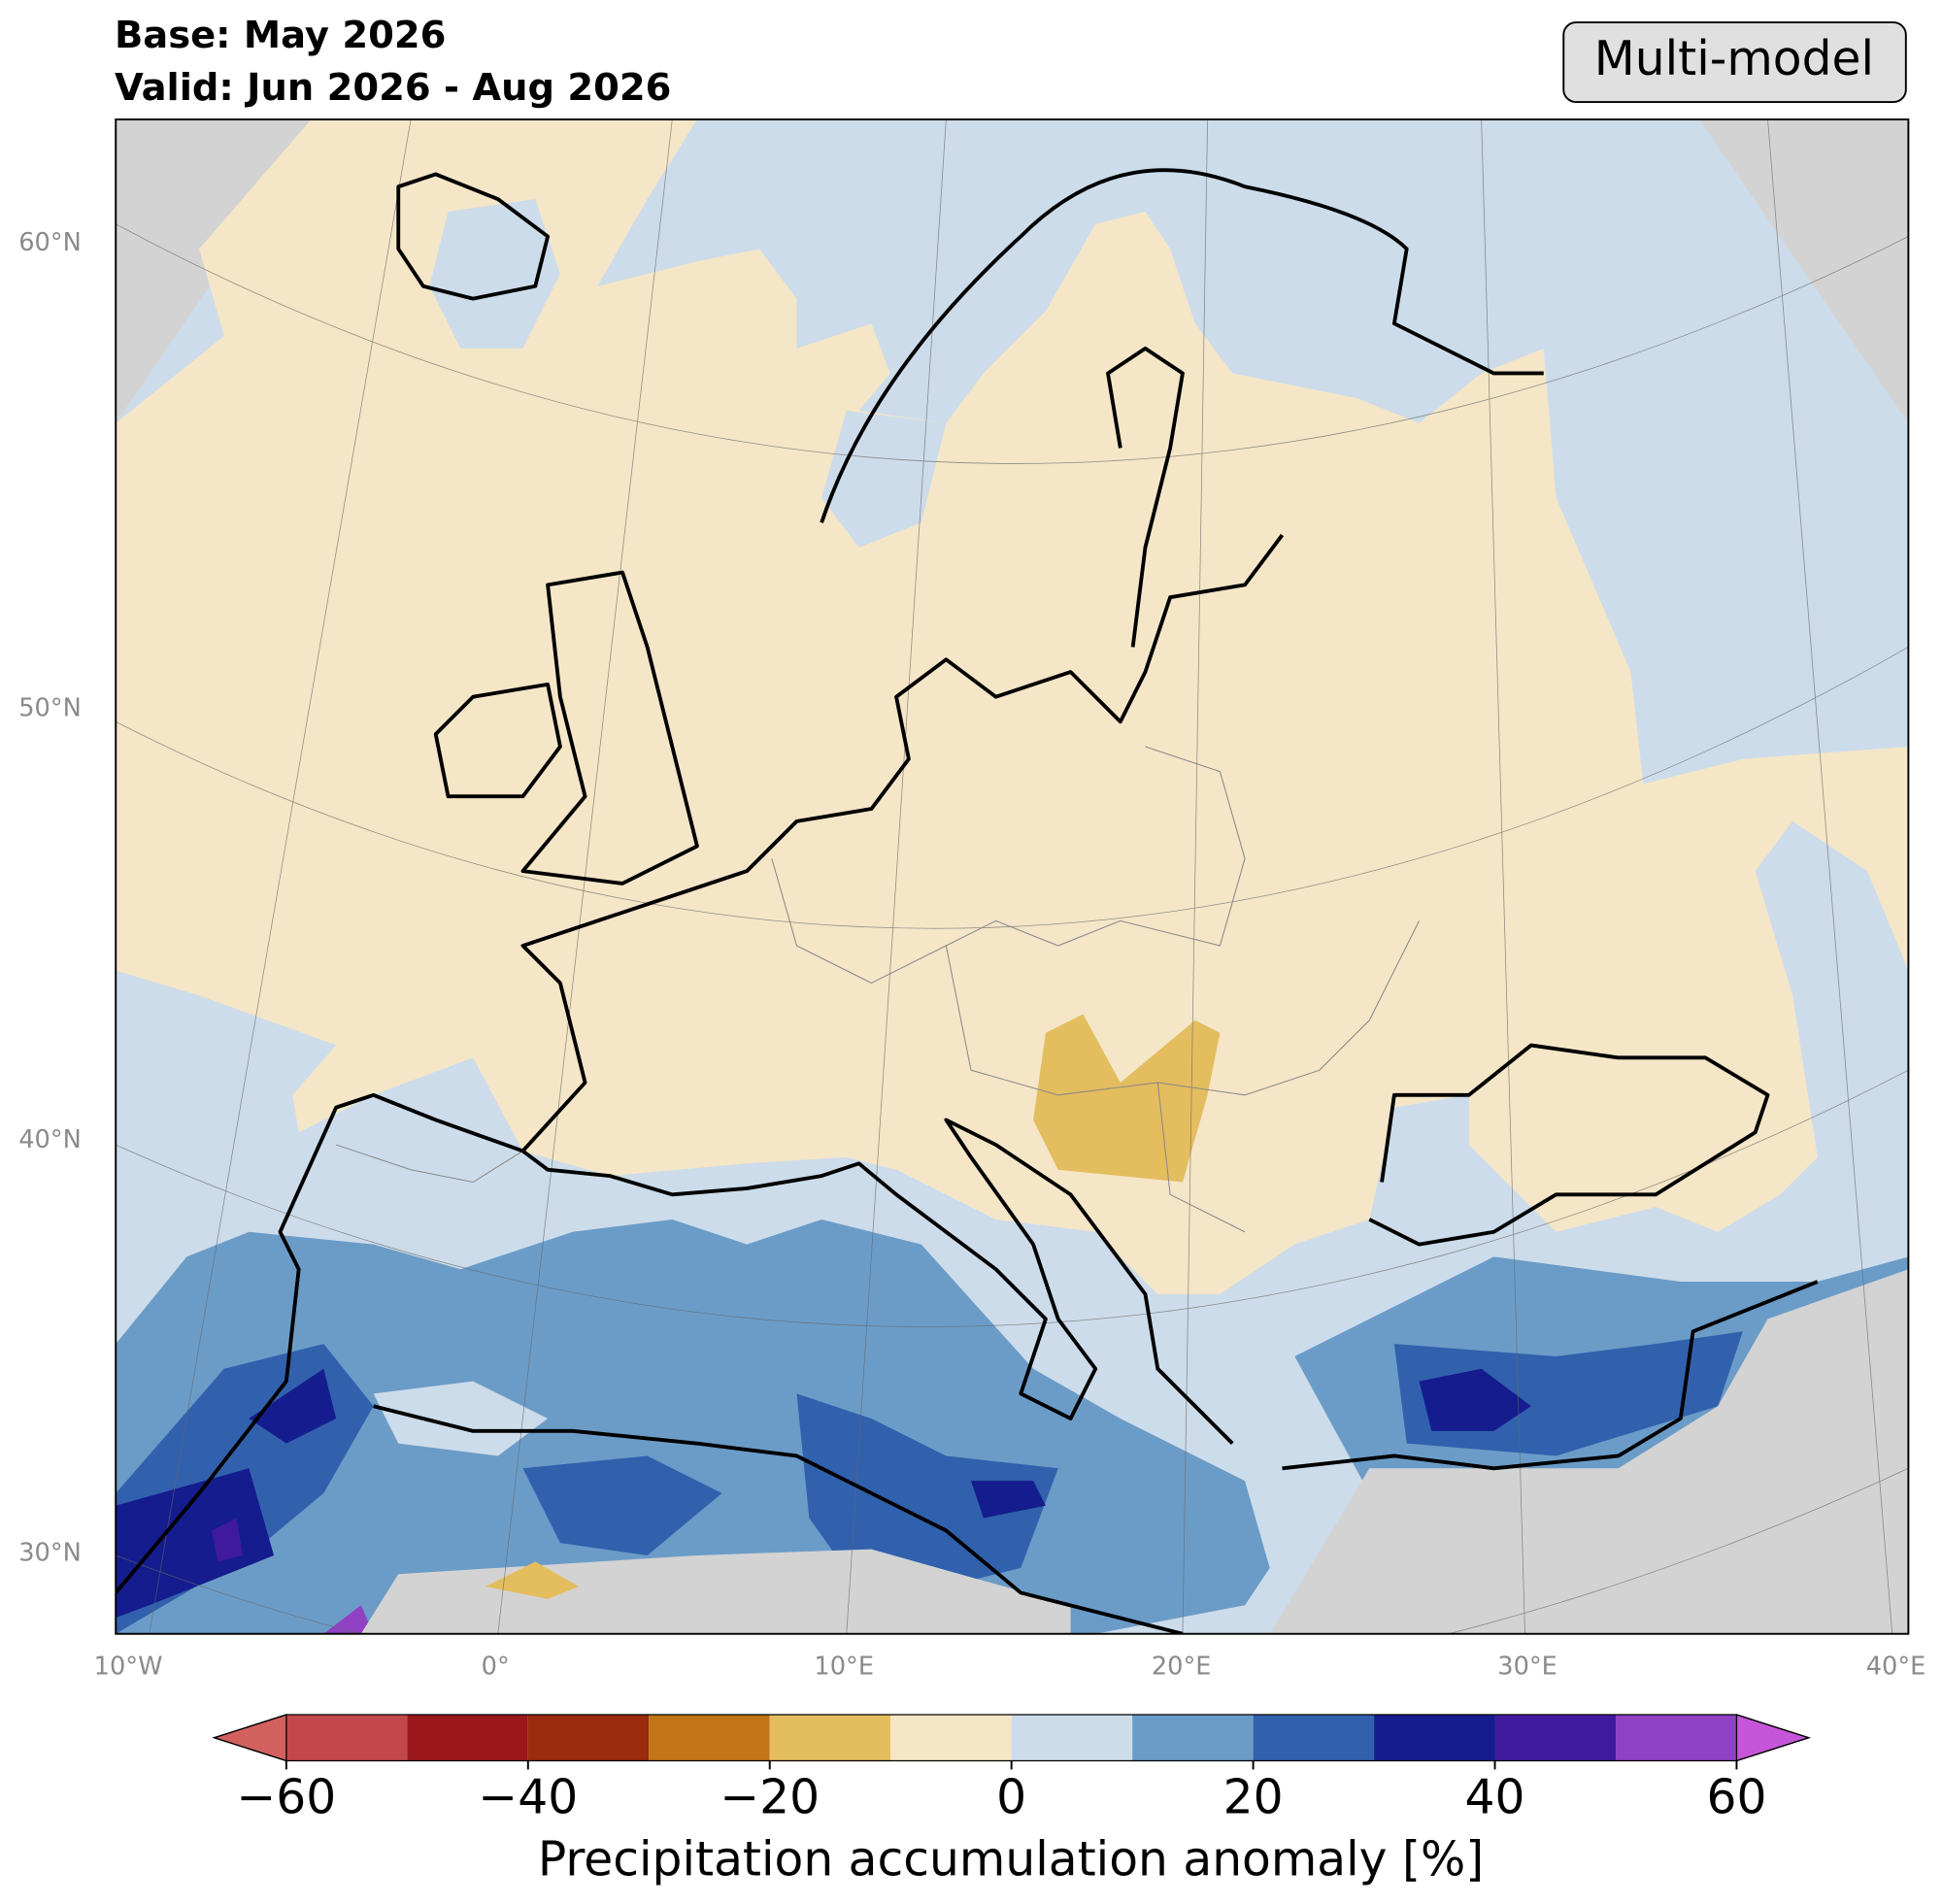 The image size is (1942, 1904). What do you see at coordinates (50, 1553) in the screenshot?
I see `lat-label: 30°N` at bounding box center [50, 1553].